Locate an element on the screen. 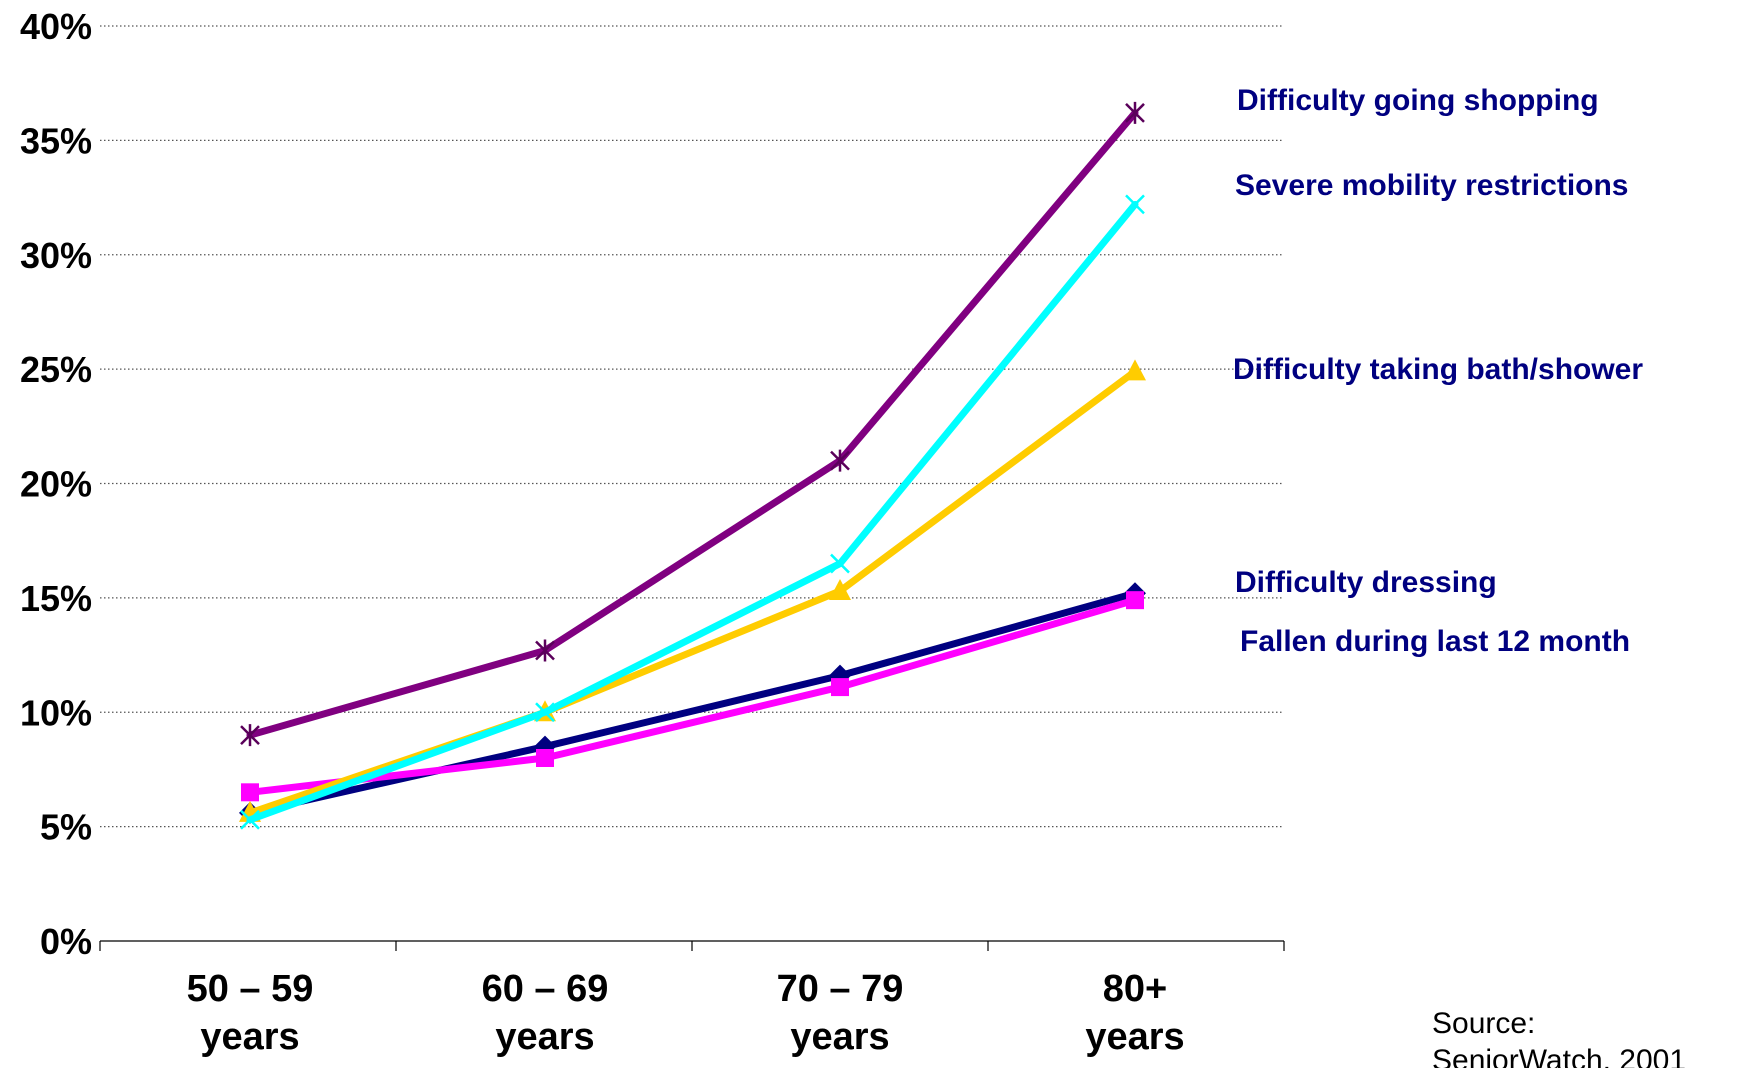  axes is located at coordinates (692, 945).